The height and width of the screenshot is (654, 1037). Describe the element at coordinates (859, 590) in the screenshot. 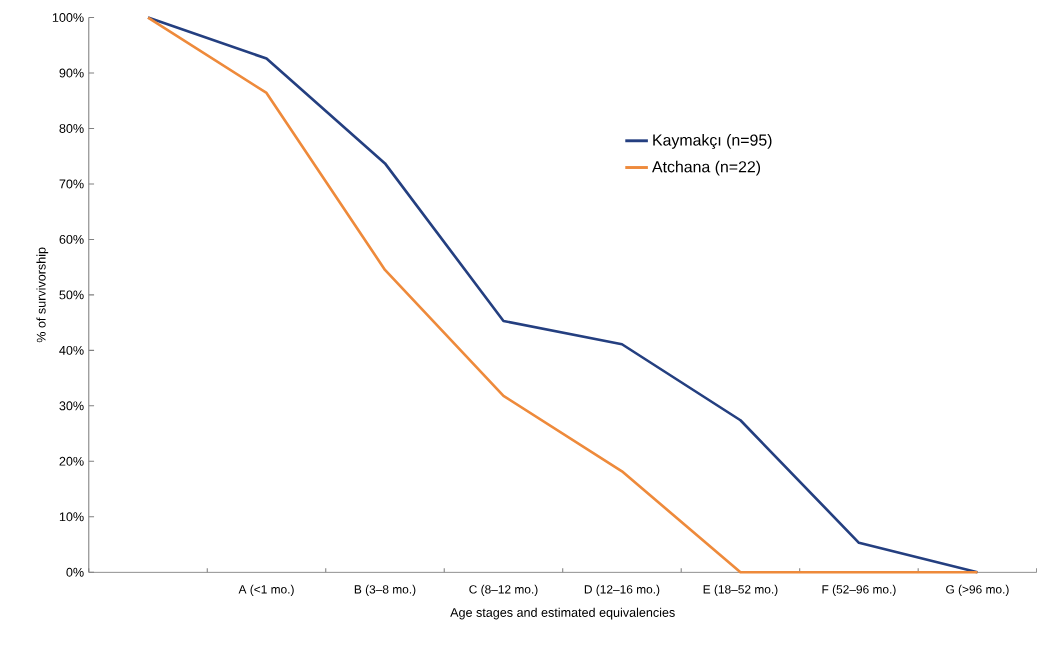

I see `x-tick-label: F (52–96 mo.)` at that location.